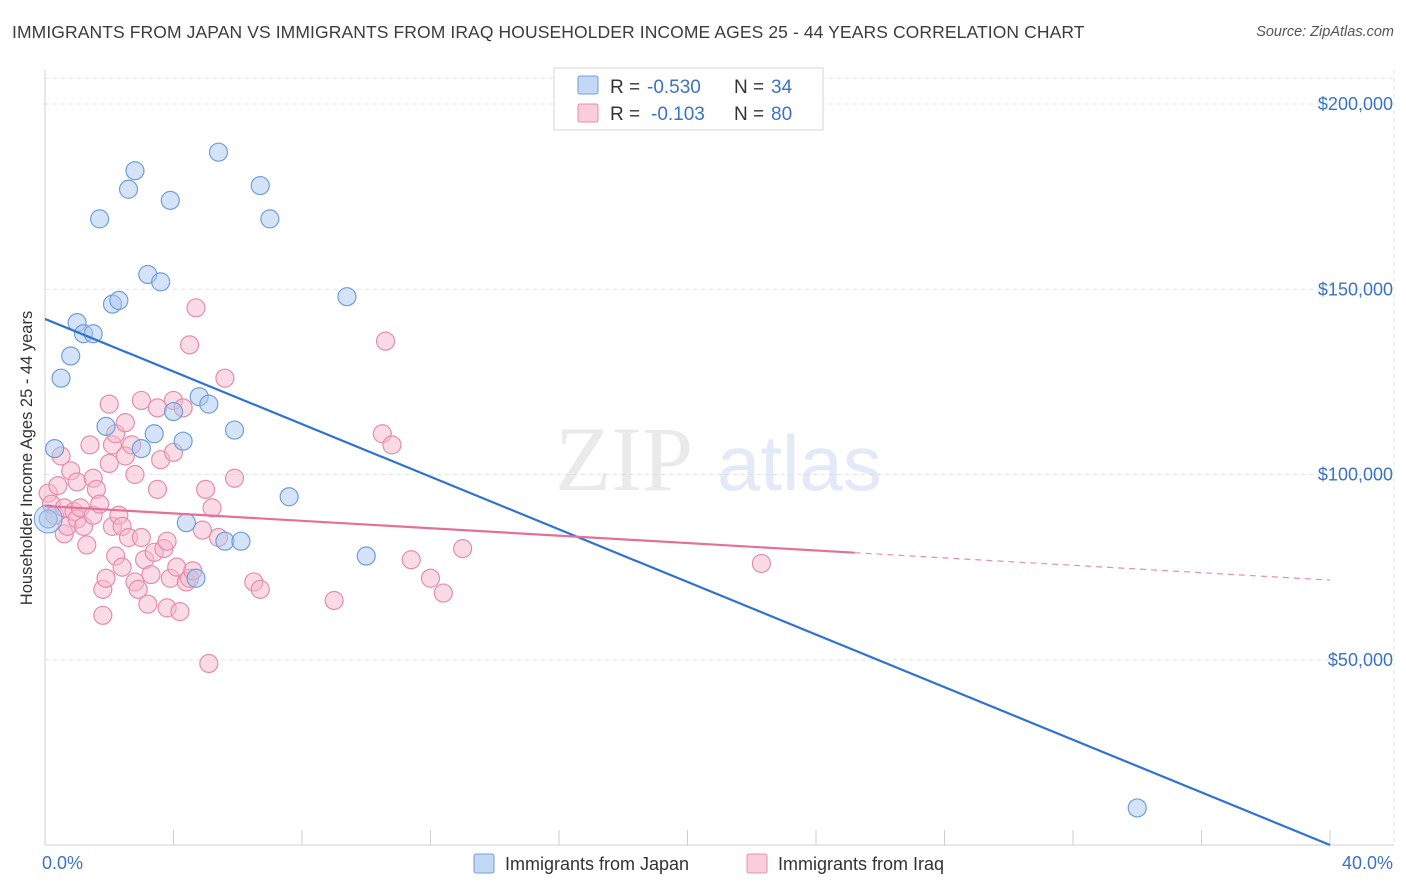 This screenshot has height=892, width=1406. I want to click on correlation-legend: R = -0.530 N = 34 R = -0.103 N = 80, so click(688, 99).